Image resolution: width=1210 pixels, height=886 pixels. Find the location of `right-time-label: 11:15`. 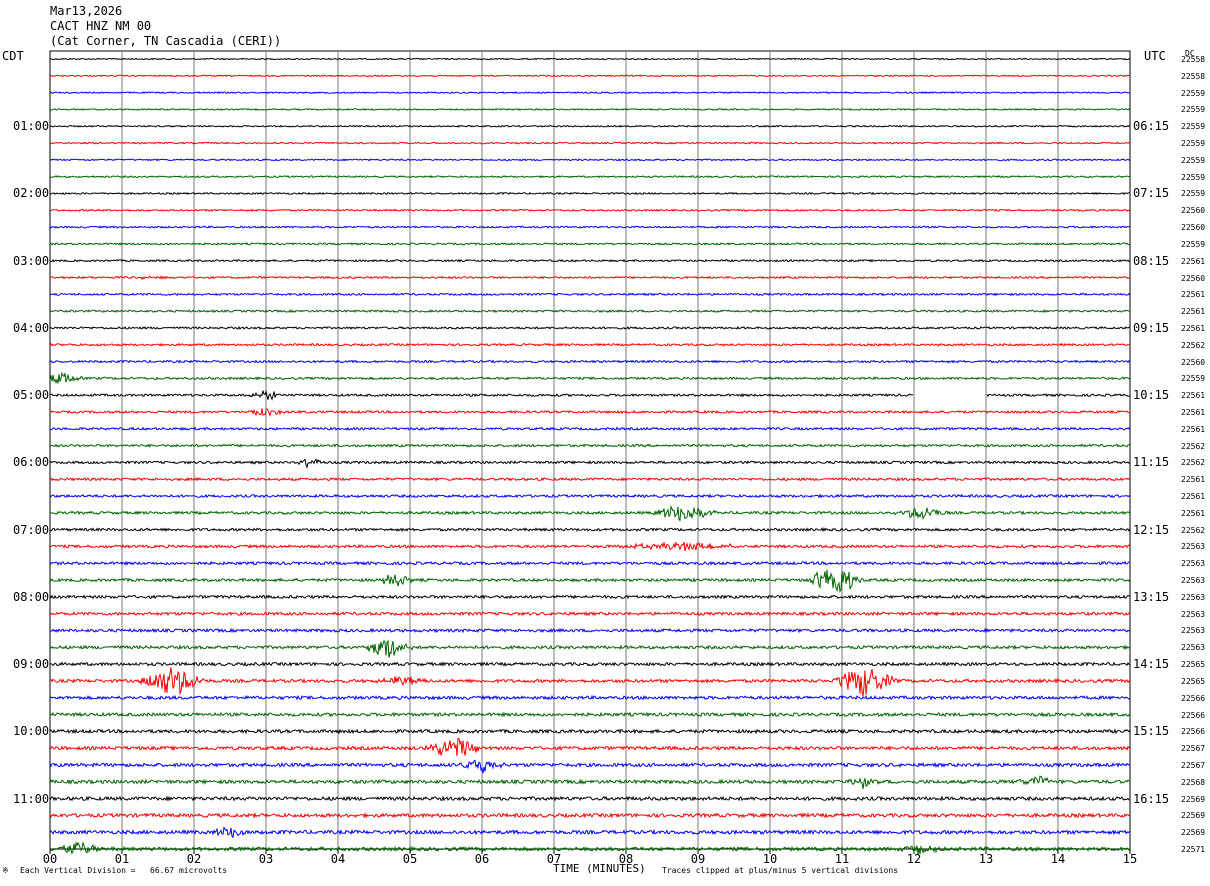

right-time-label: 11:15 is located at coordinates (1151, 462).